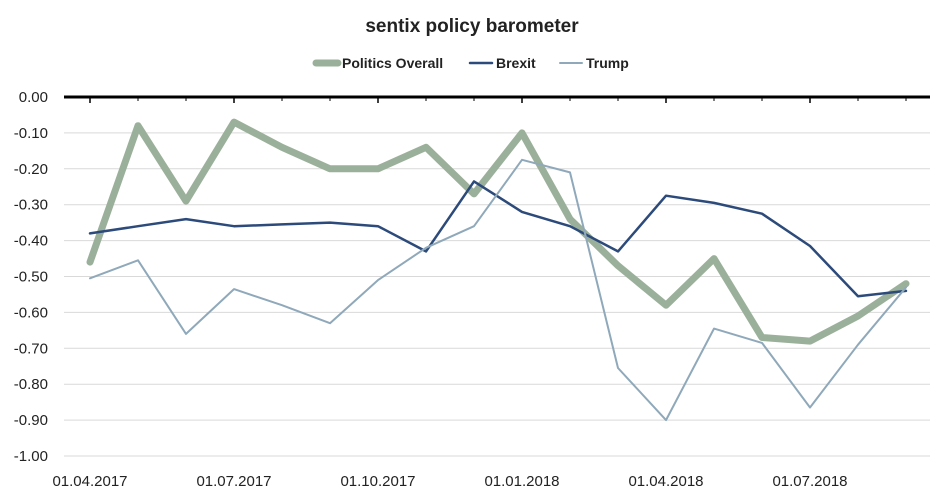  I want to click on x-tick-label: 01.04.2017, so click(89, 481).